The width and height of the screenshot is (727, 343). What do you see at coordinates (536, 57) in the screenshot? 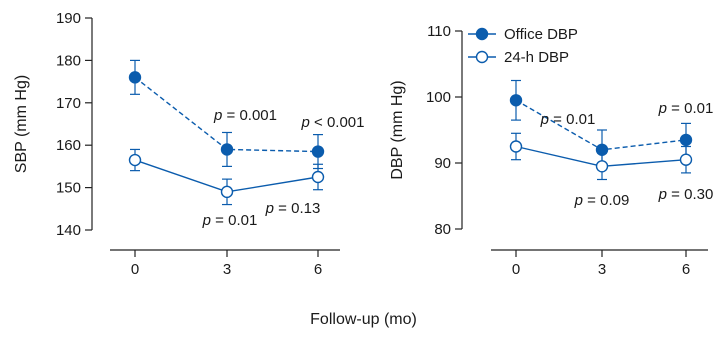
I see `legend-label: 24-h DBP` at bounding box center [536, 57].